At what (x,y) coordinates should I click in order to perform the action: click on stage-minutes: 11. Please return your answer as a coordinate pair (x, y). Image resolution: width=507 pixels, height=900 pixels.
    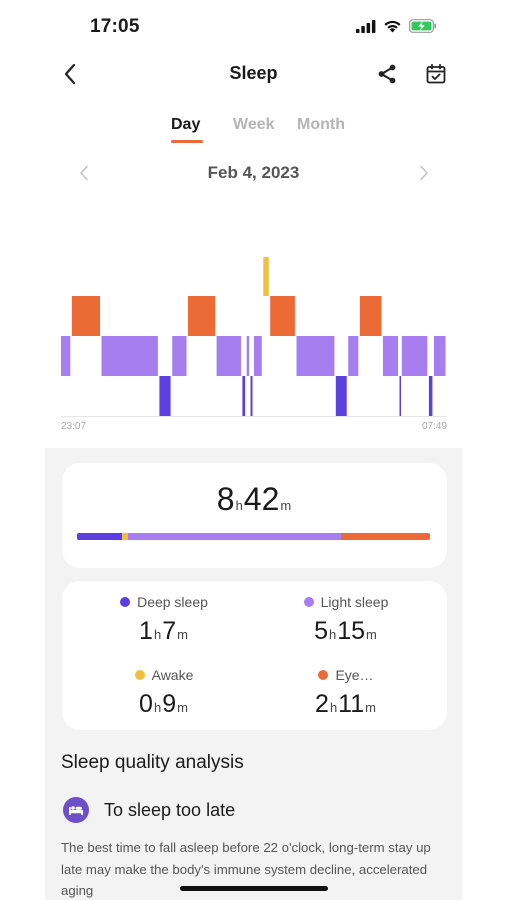
    Looking at the image, I should click on (351, 704).